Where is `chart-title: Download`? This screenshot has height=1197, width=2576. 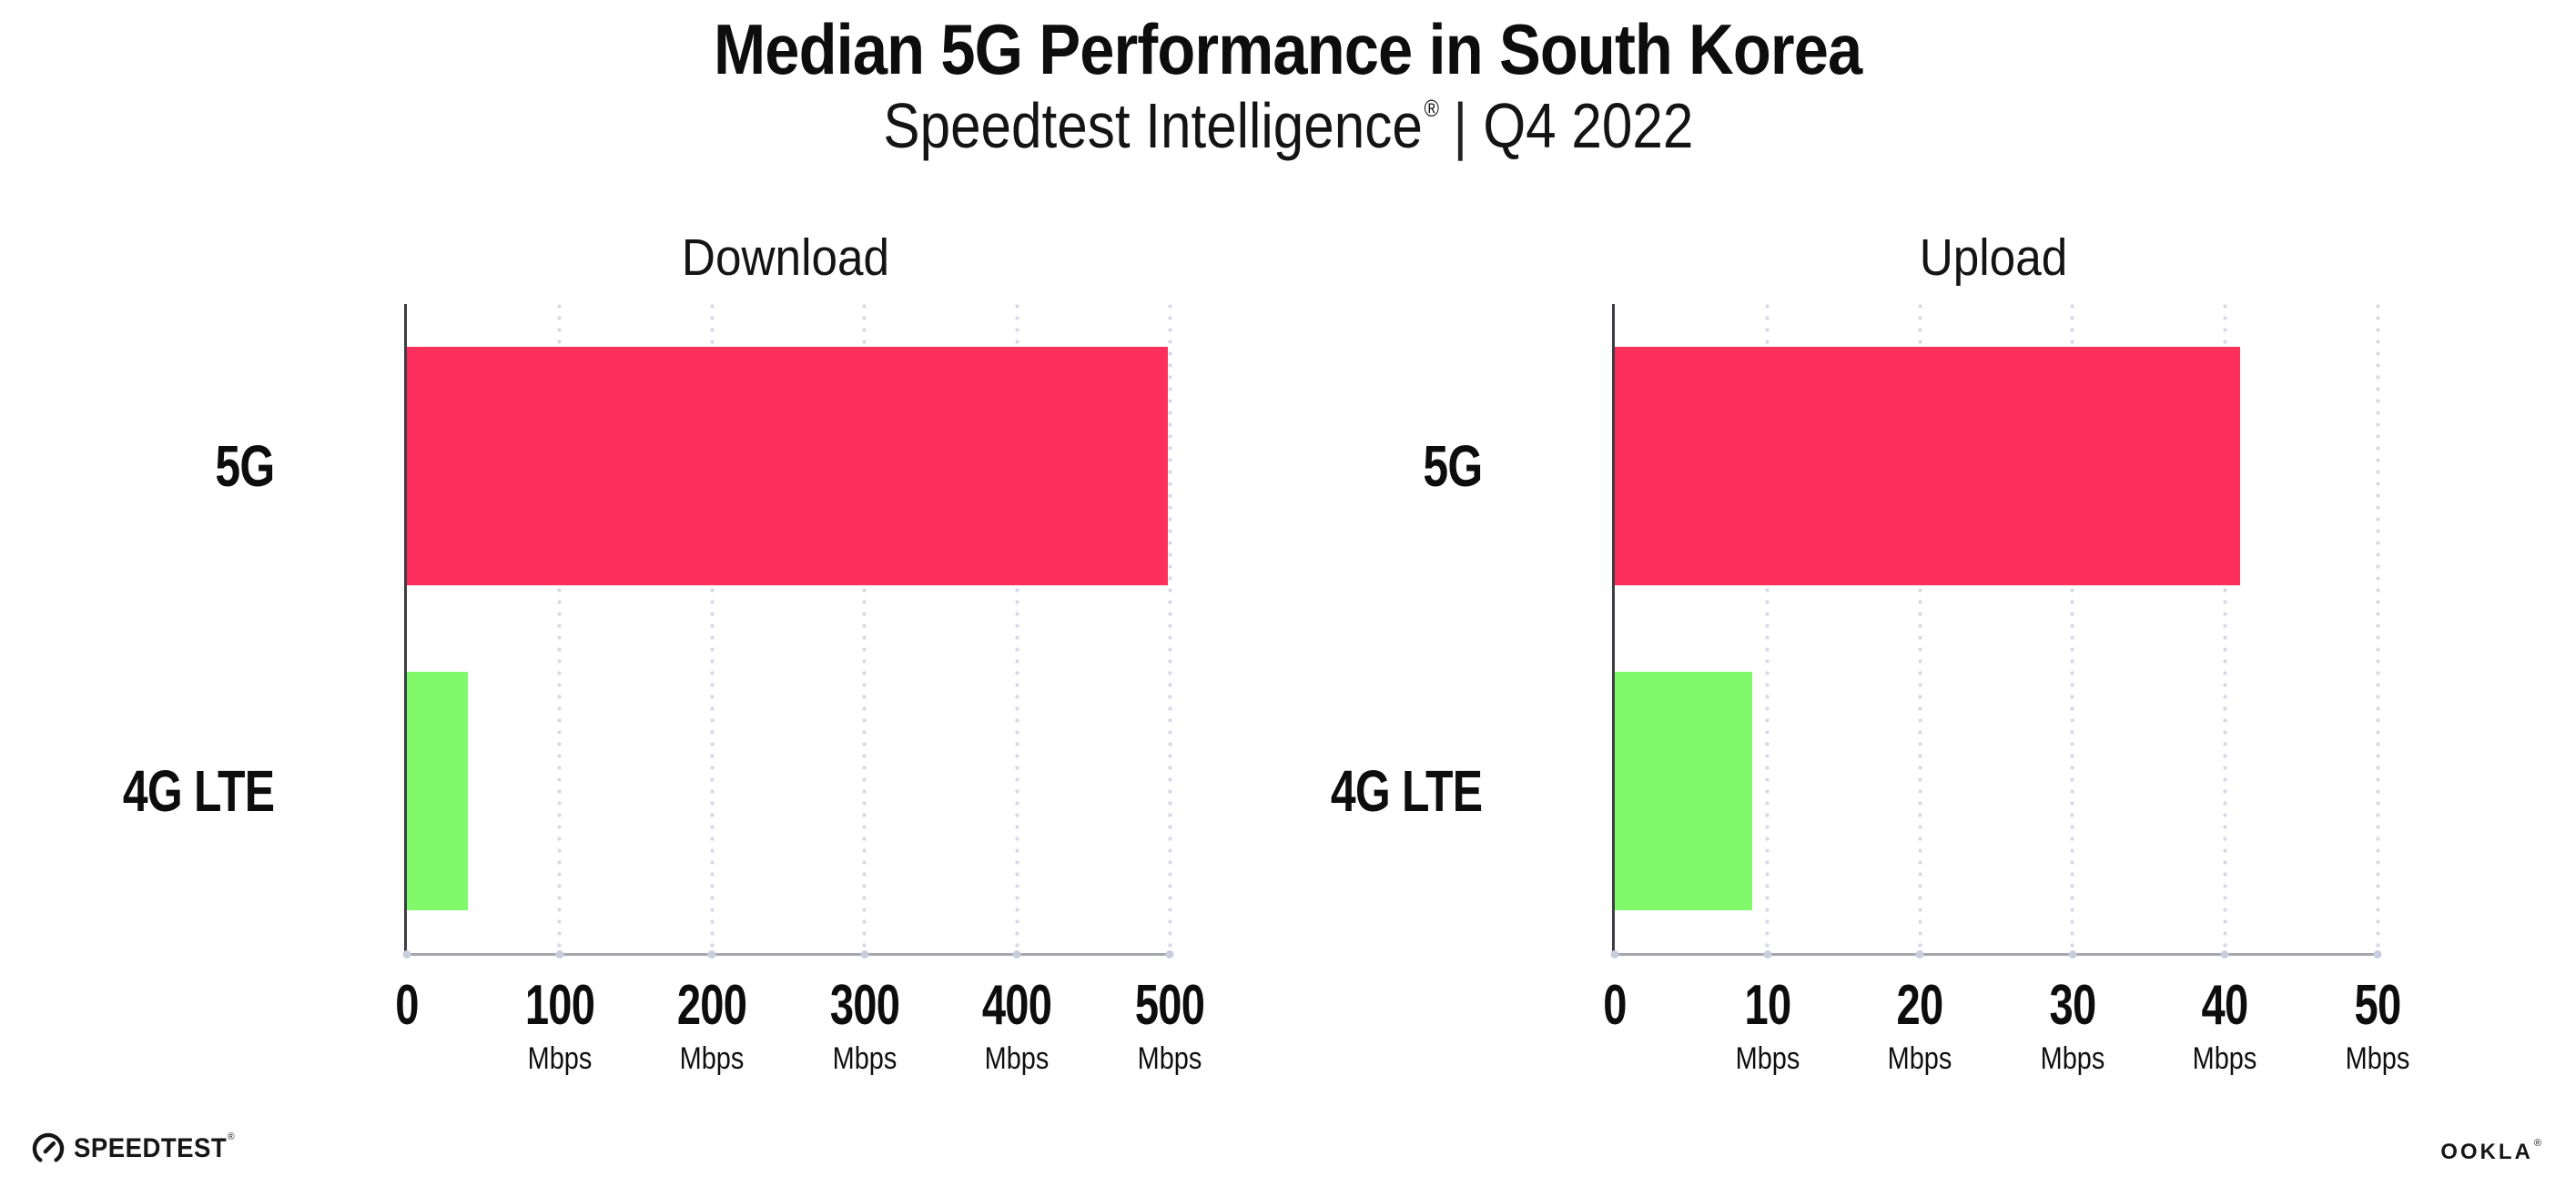 chart-title: Download is located at coordinates (785, 258).